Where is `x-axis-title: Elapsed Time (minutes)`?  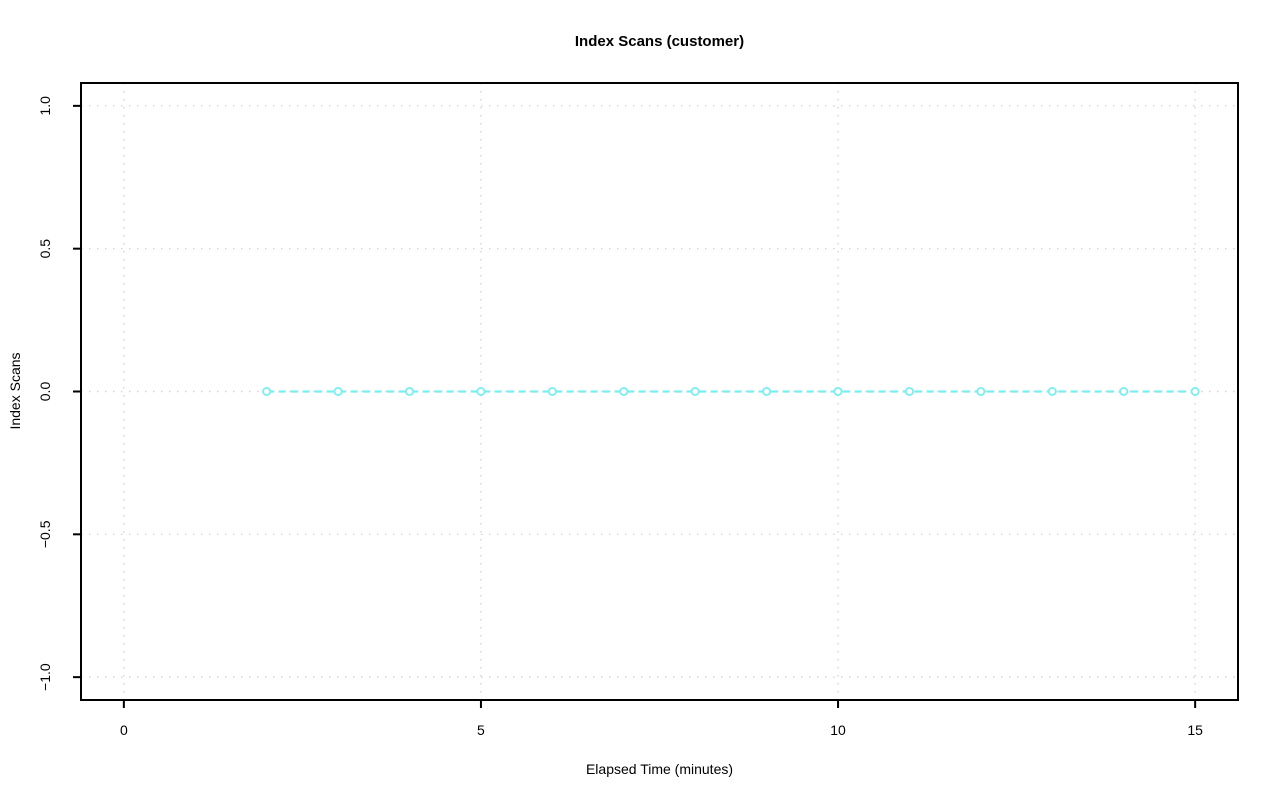
x-axis-title: Elapsed Time (minutes) is located at coordinates (659, 769).